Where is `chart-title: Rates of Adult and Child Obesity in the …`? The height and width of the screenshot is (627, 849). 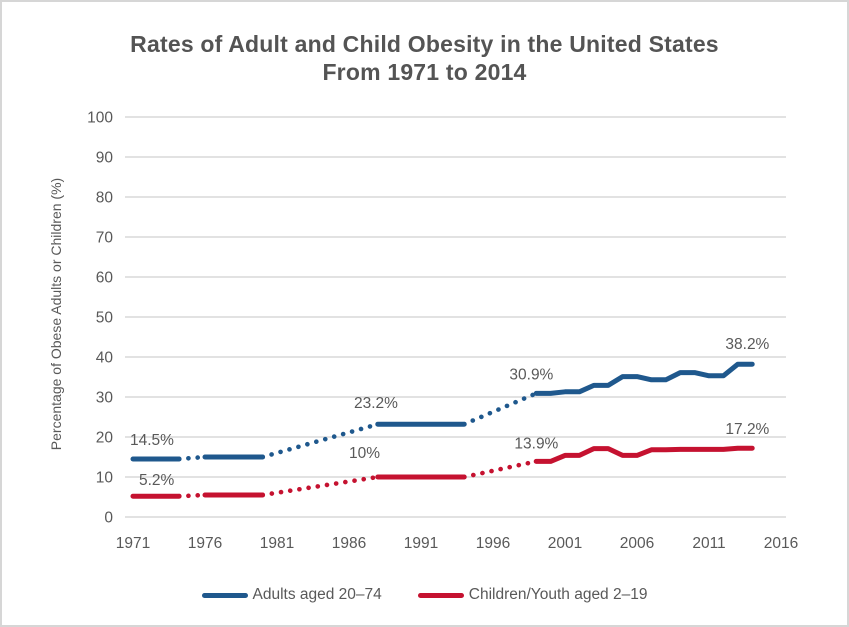
chart-title: Rates of Adult and Child Obesity in the … is located at coordinates (424, 58).